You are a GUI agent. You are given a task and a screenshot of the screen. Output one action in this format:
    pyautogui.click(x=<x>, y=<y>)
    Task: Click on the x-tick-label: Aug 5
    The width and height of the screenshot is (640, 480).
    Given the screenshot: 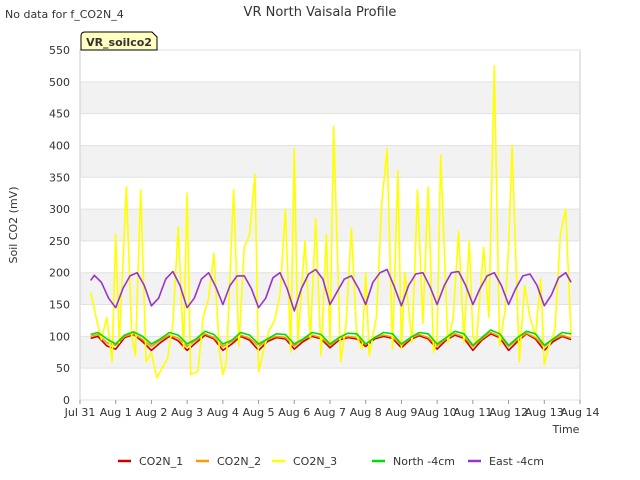 What is the action you would take?
    pyautogui.click(x=259, y=412)
    